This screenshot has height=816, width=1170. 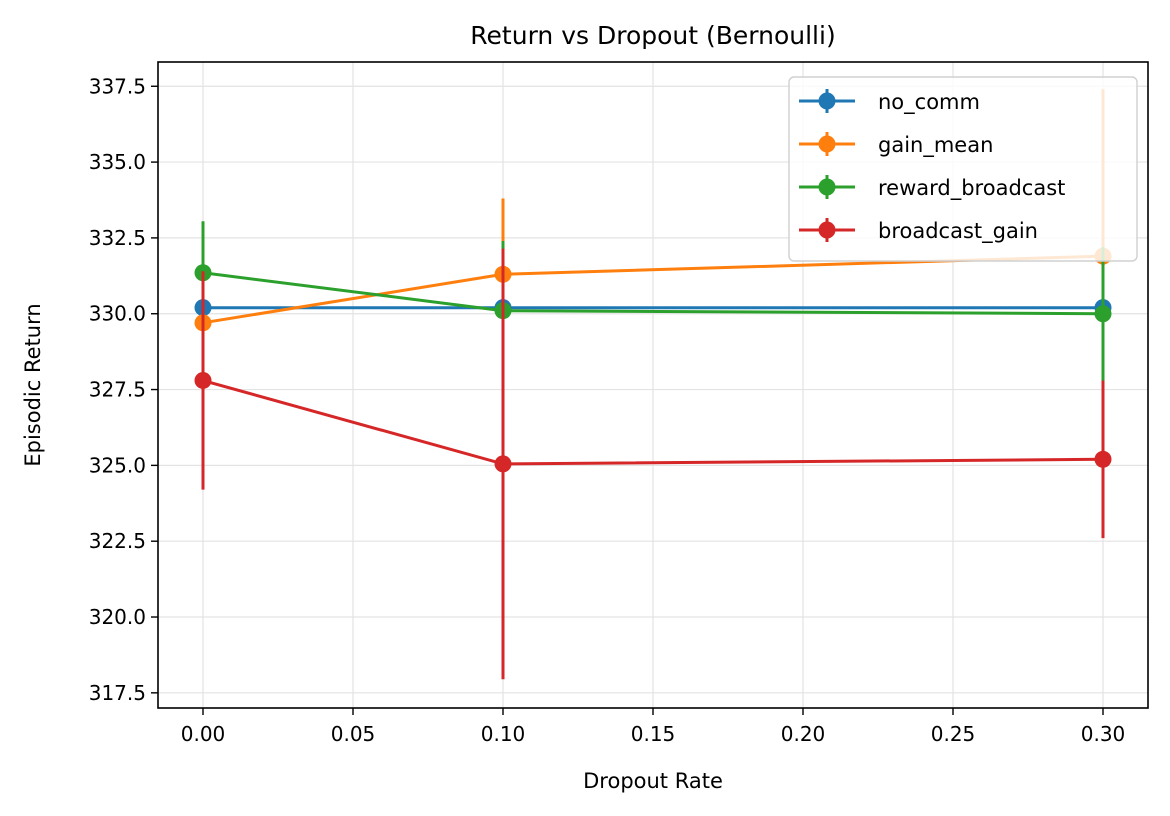 What do you see at coordinates (935, 145) in the screenshot?
I see `legend-label: gain_mean` at bounding box center [935, 145].